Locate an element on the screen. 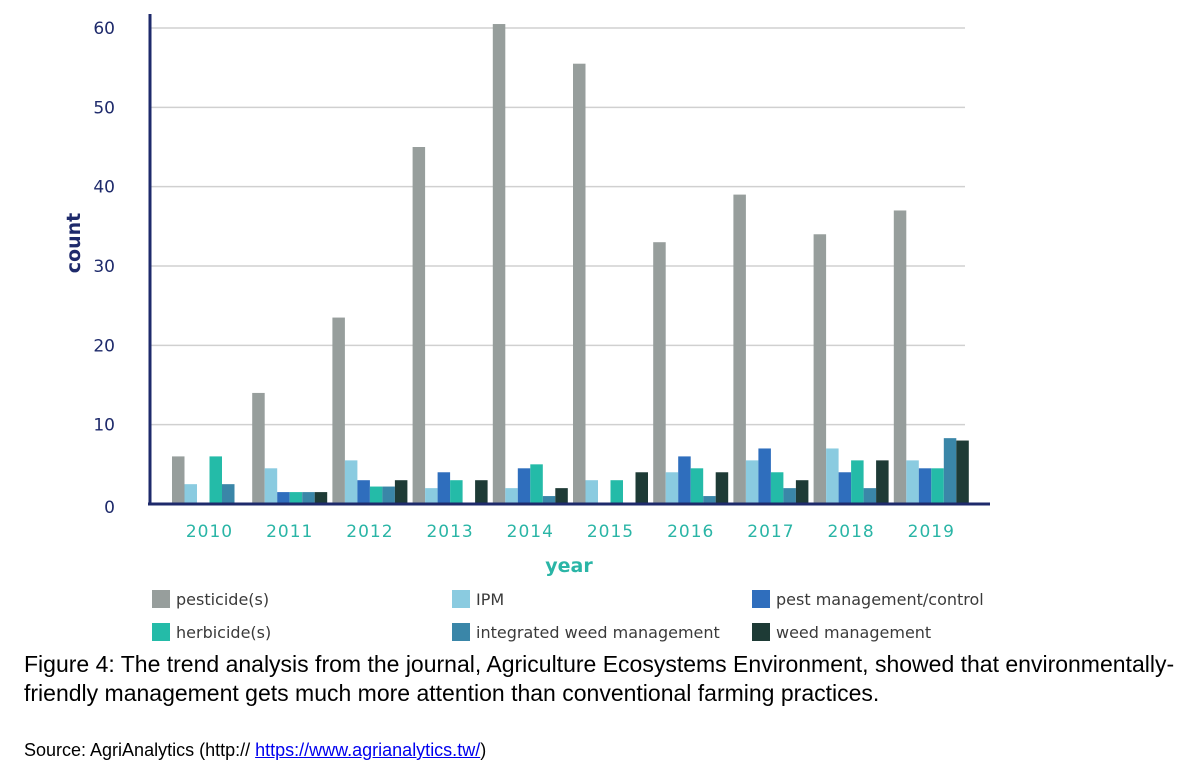  y-axis-title: count is located at coordinates (74, 243).